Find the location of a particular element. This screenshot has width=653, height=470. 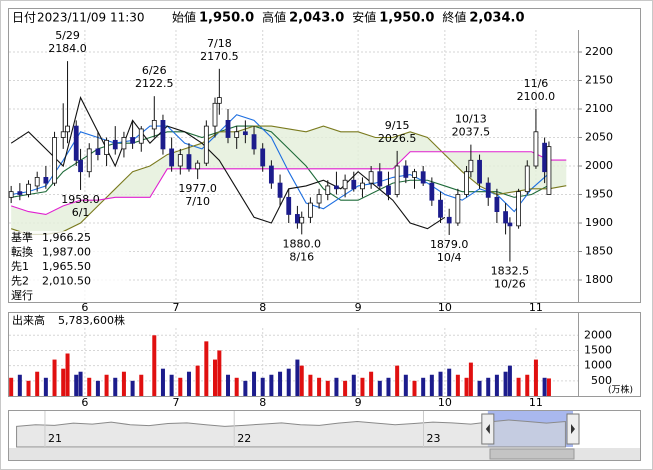

handle-arrow is located at coordinates (573, 429).